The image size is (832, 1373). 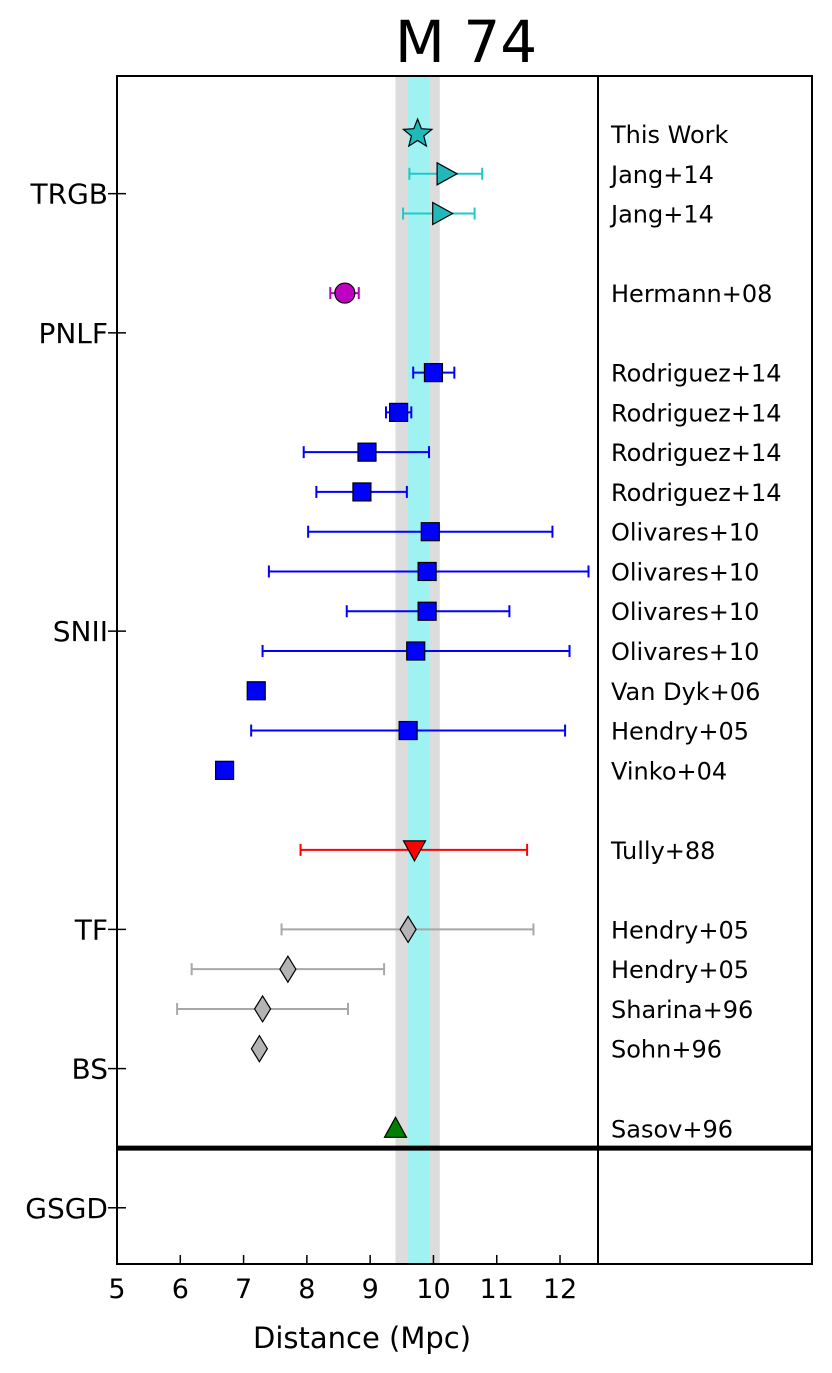 What do you see at coordinates (180, 1289) in the screenshot?
I see `x-tick-label: 6` at bounding box center [180, 1289].